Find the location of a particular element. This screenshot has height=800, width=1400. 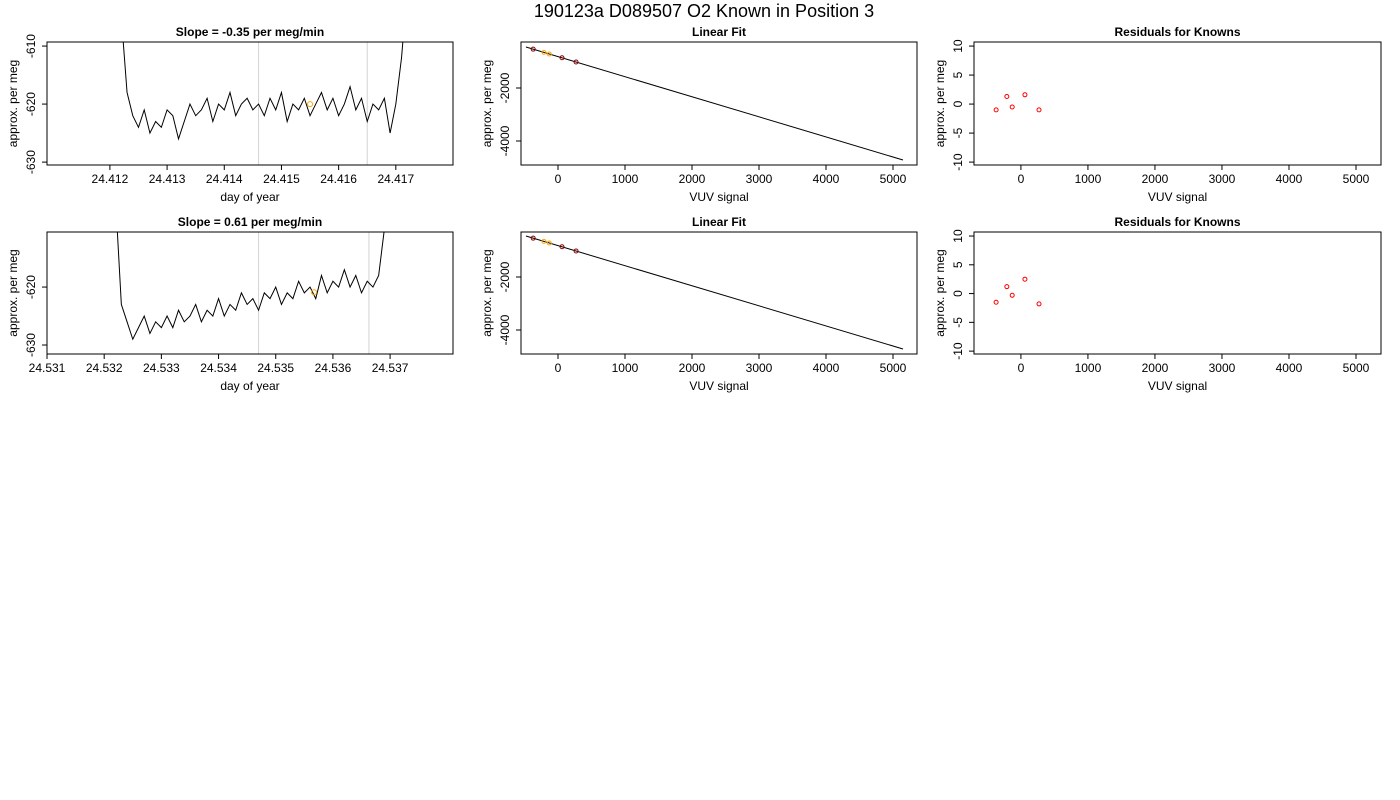

panel-title: Slope = 0.61 per meg/min is located at coordinates (250, 222).